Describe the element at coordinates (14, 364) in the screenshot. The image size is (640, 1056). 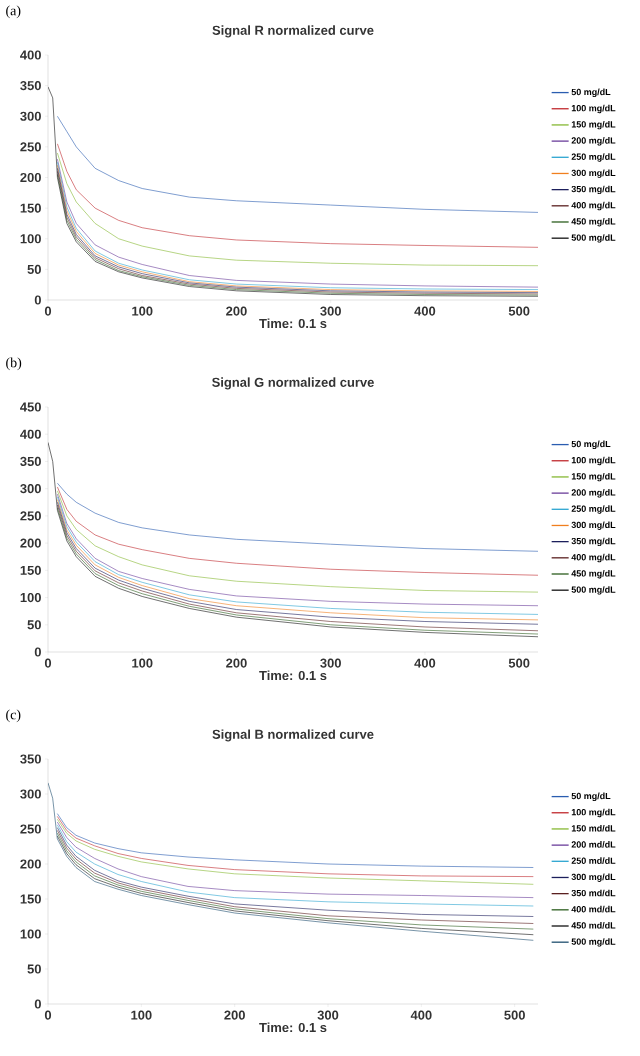
I see `text: (b)` at that location.